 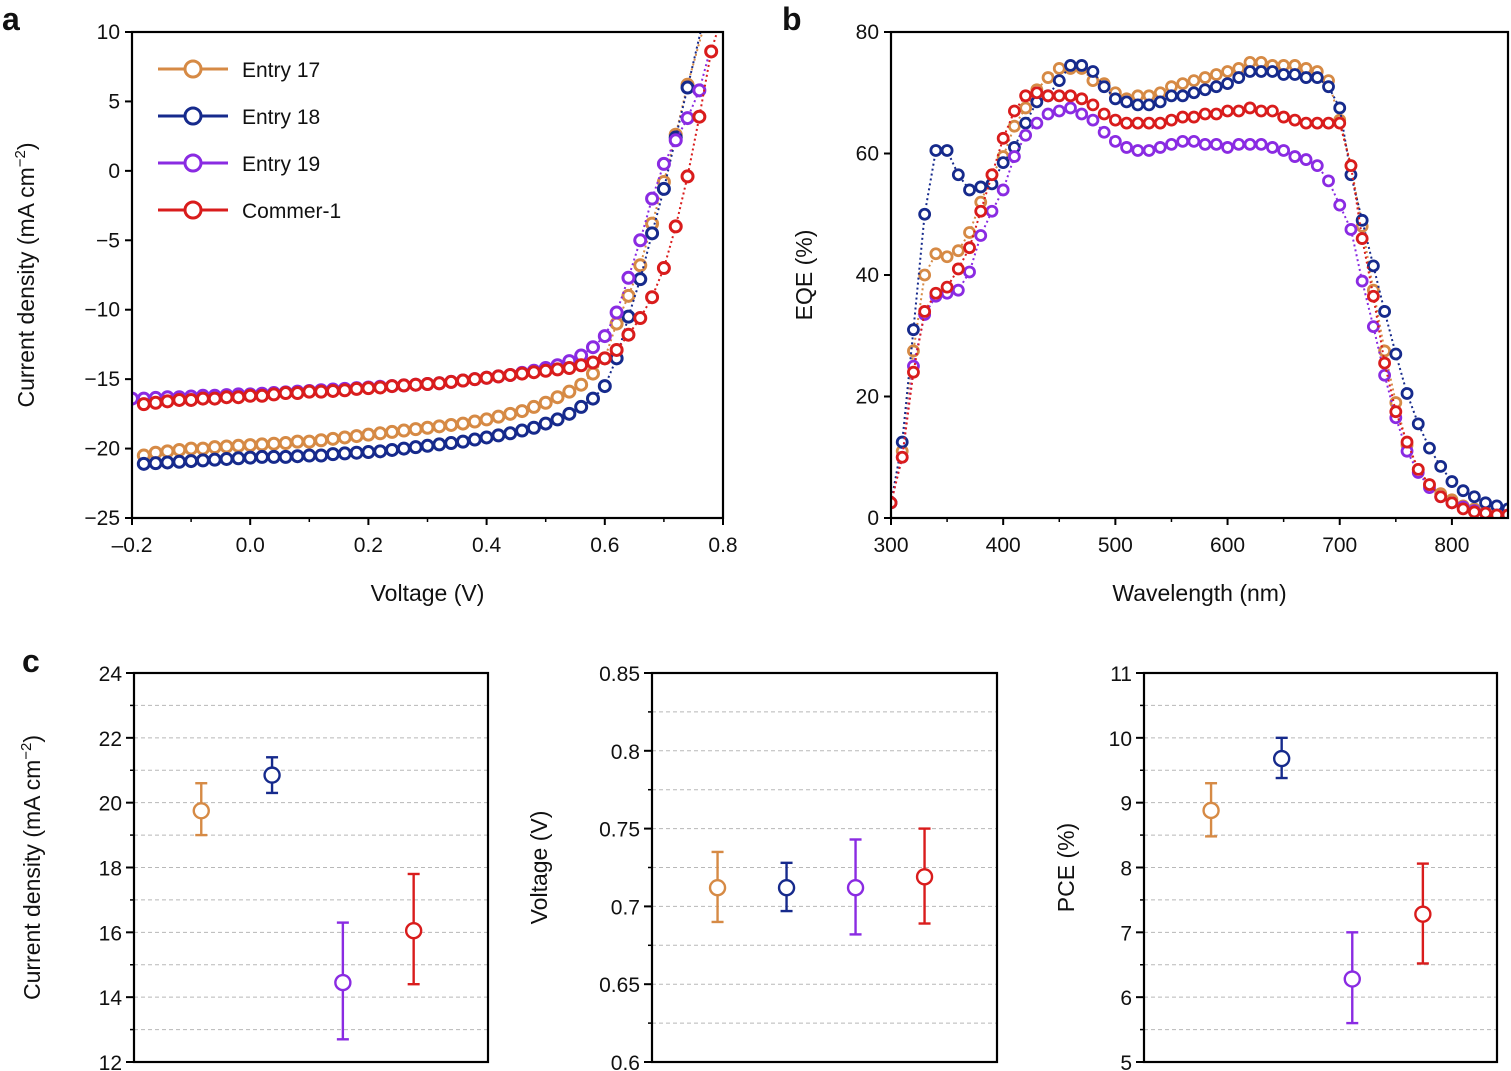 I want to click on pce-y-tick-label: 7, so click(x=1126, y=933).